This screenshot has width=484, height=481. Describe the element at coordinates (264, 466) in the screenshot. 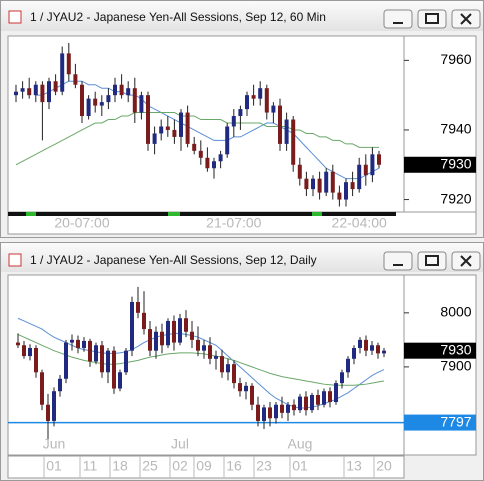

I see `x-tick-label: 23` at that location.